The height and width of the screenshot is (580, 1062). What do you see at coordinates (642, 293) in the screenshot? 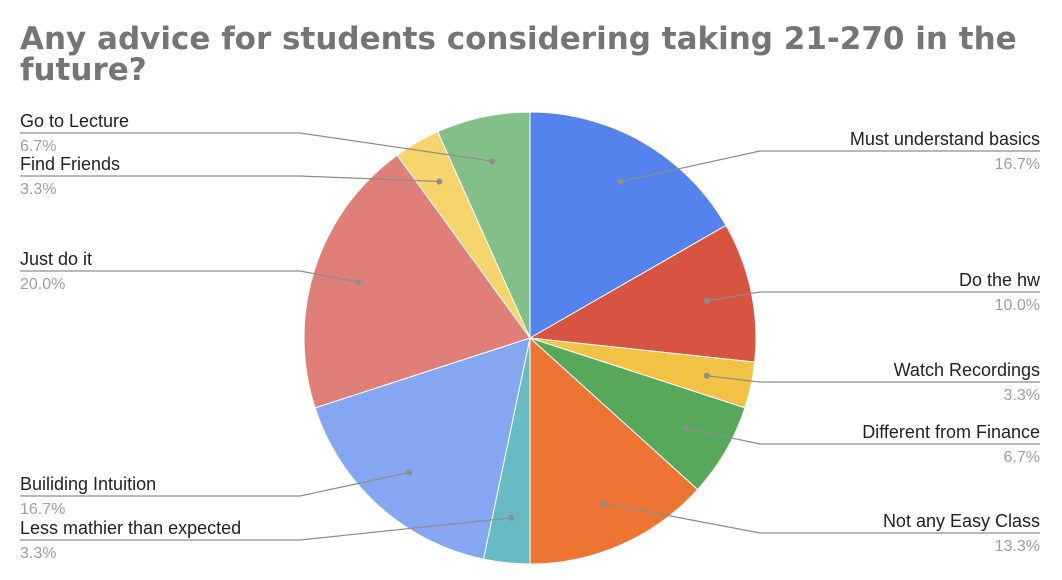
I see `pie-slice-do-the-hw` at bounding box center [642, 293].